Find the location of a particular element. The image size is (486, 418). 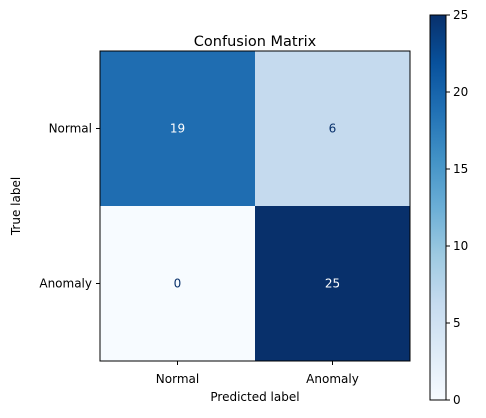

x-tick-label: Anomaly is located at coordinates (332, 379).